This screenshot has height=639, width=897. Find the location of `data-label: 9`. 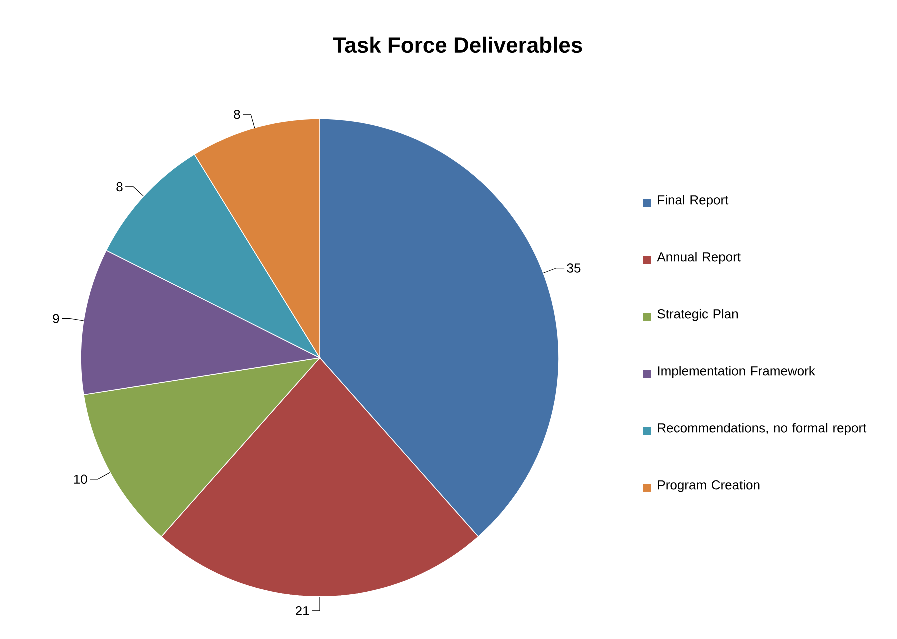

data-label: 9 is located at coordinates (56, 319).